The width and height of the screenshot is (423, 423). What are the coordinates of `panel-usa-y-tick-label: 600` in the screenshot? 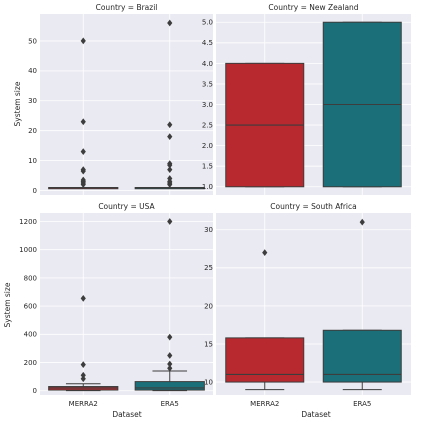 It's located at (30, 307).